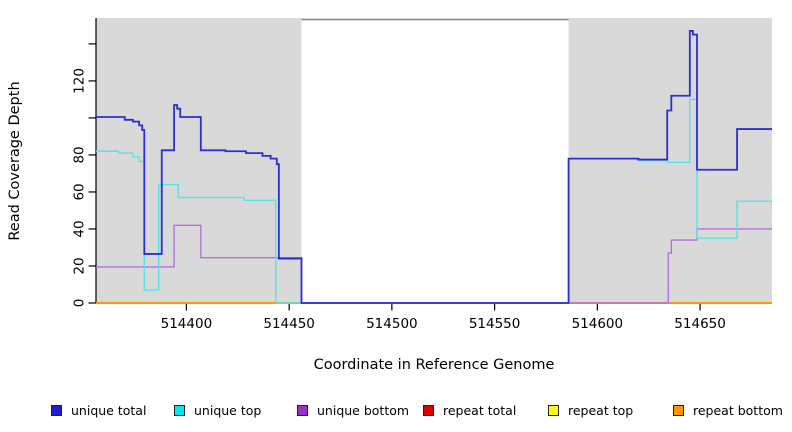  I want to click on y-tick-label: 0, so click(80, 303).